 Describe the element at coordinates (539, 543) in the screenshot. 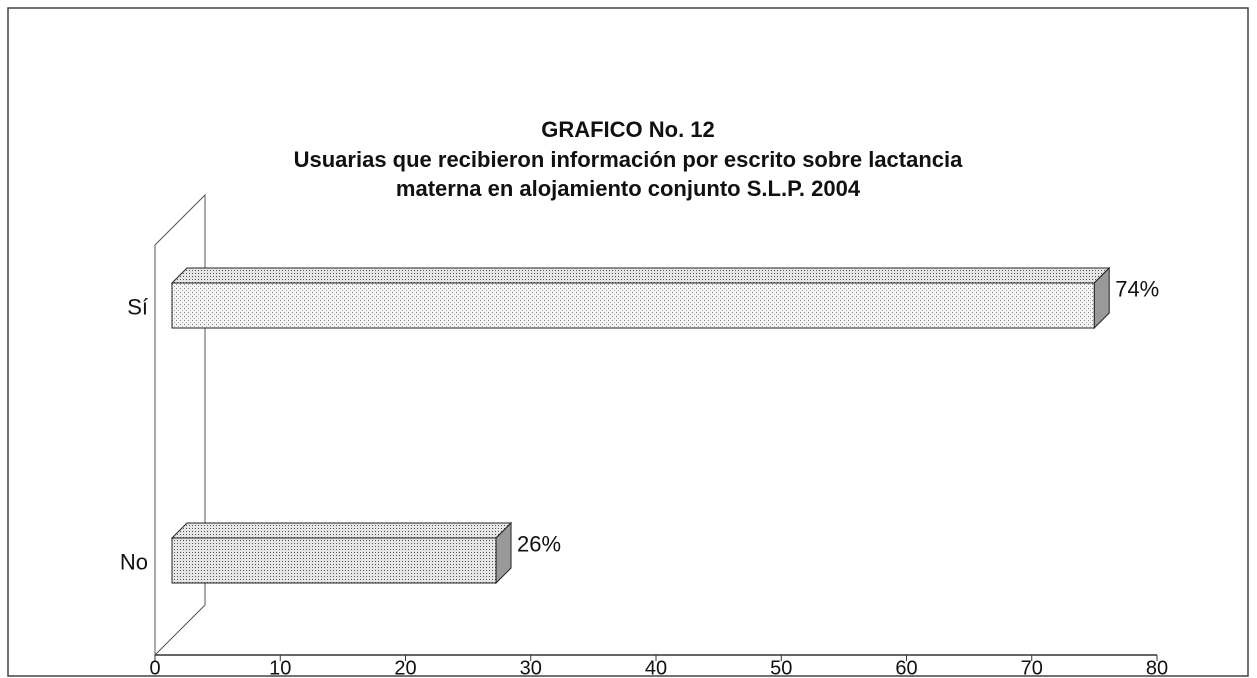

I see `data-label: 26%` at that location.